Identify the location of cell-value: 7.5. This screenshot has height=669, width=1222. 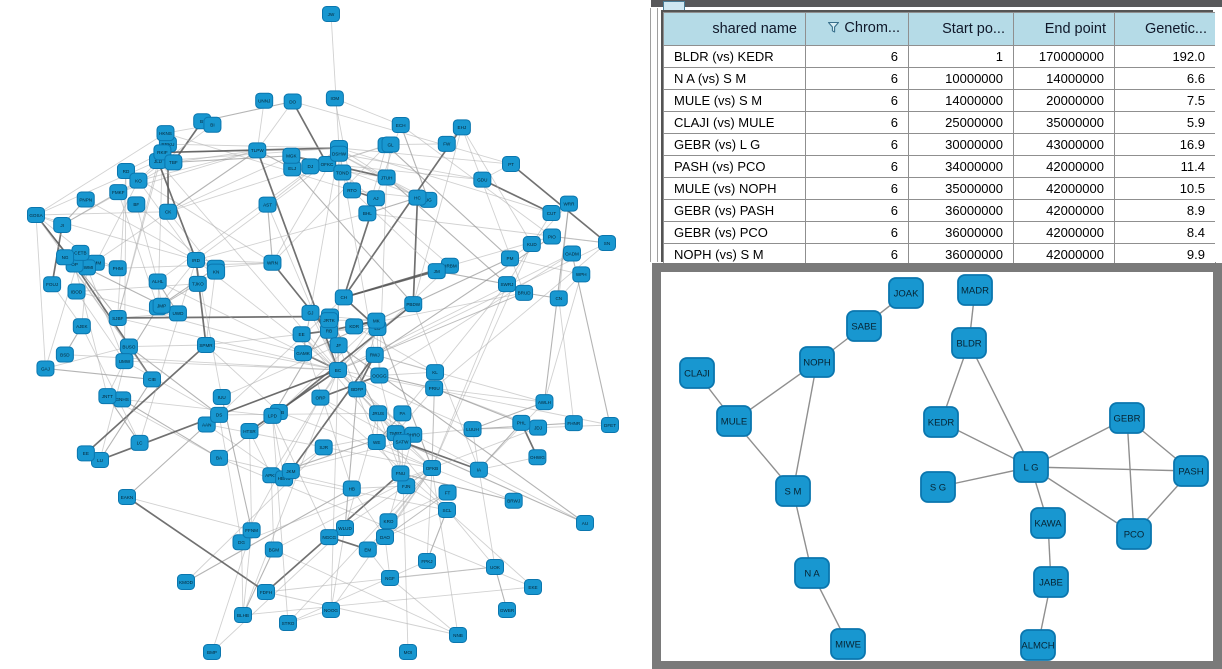
(1165, 100).